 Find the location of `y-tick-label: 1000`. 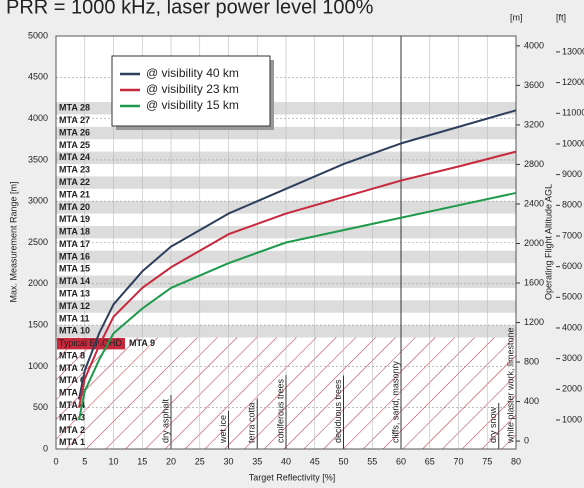

y-tick-label: 1000 is located at coordinates (38, 366).